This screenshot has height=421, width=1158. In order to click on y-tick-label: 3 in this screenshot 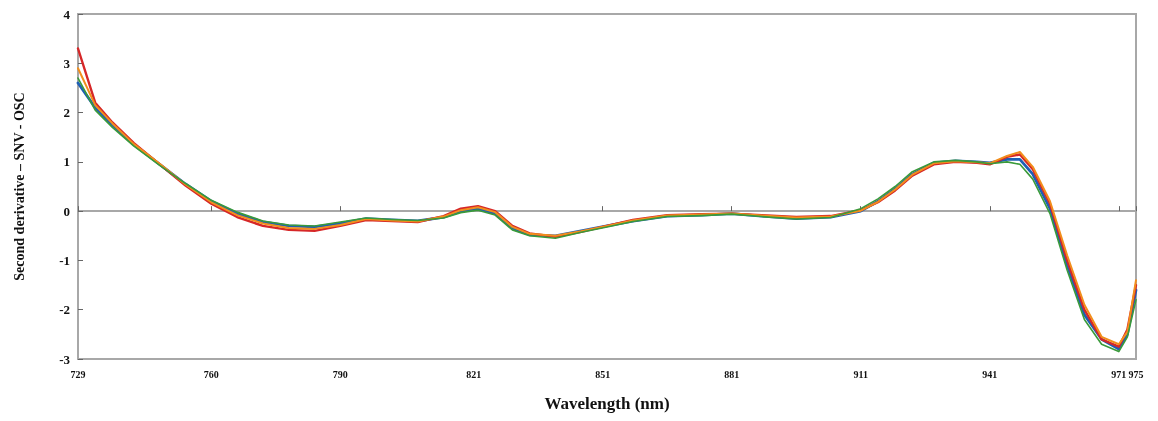, I will do `click(67, 63)`.